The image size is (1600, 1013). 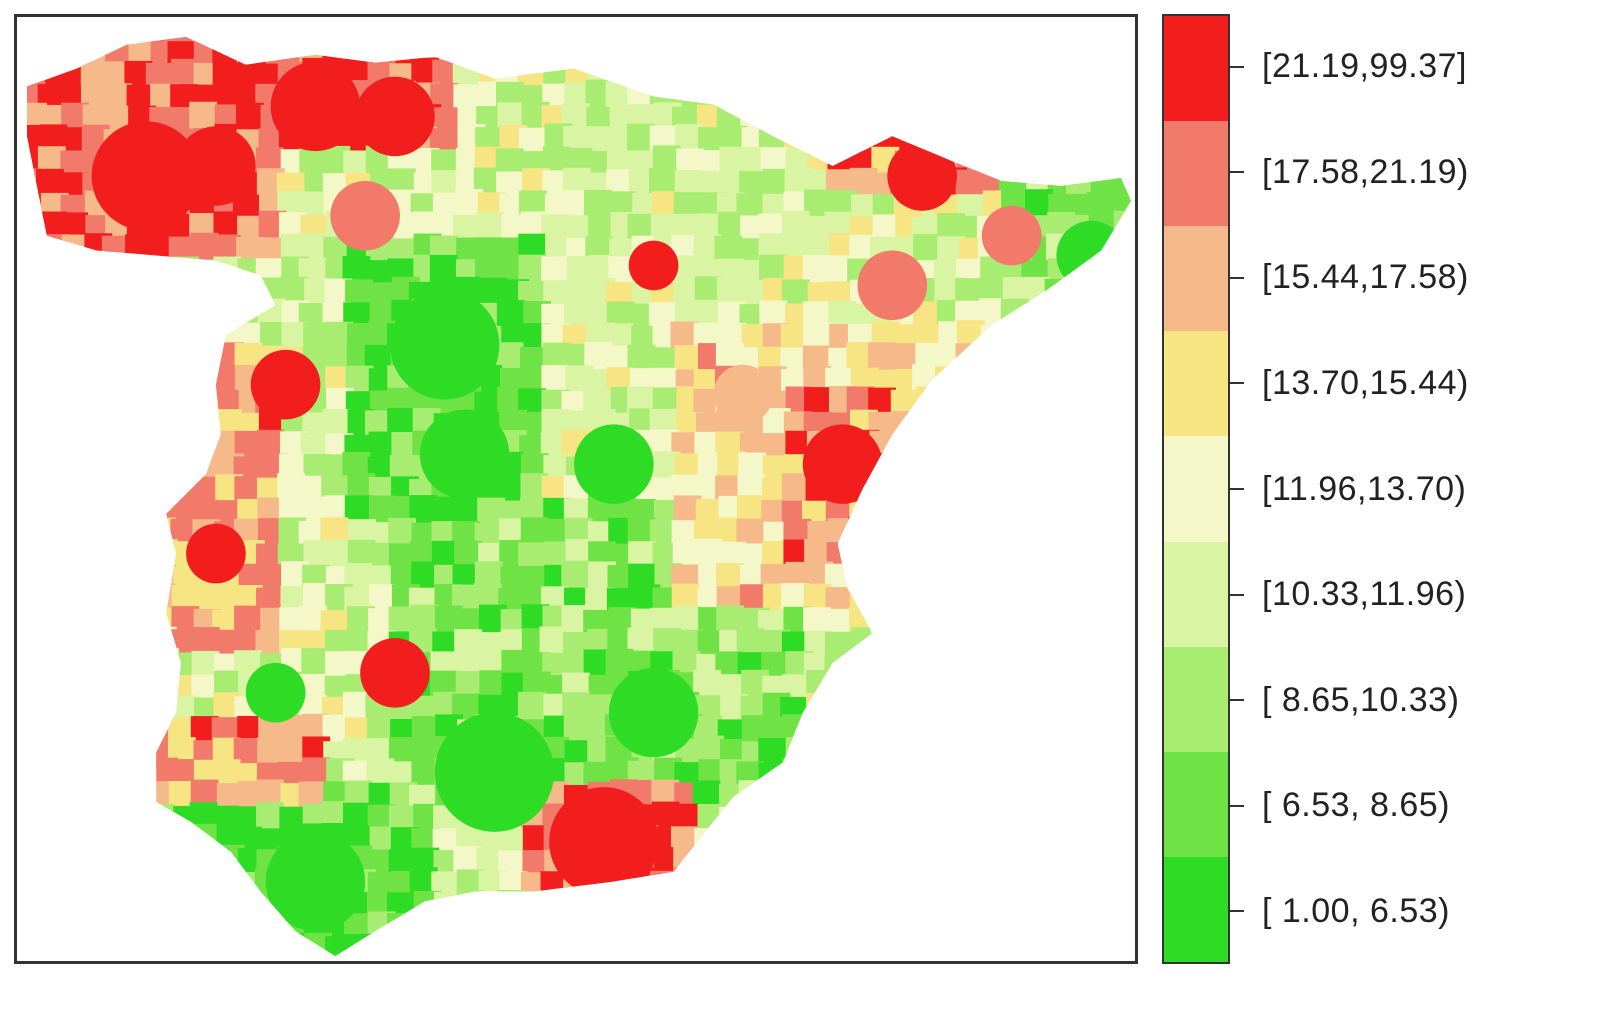 I want to click on legend-label: [11.96,13.70), so click(x=1364, y=488).